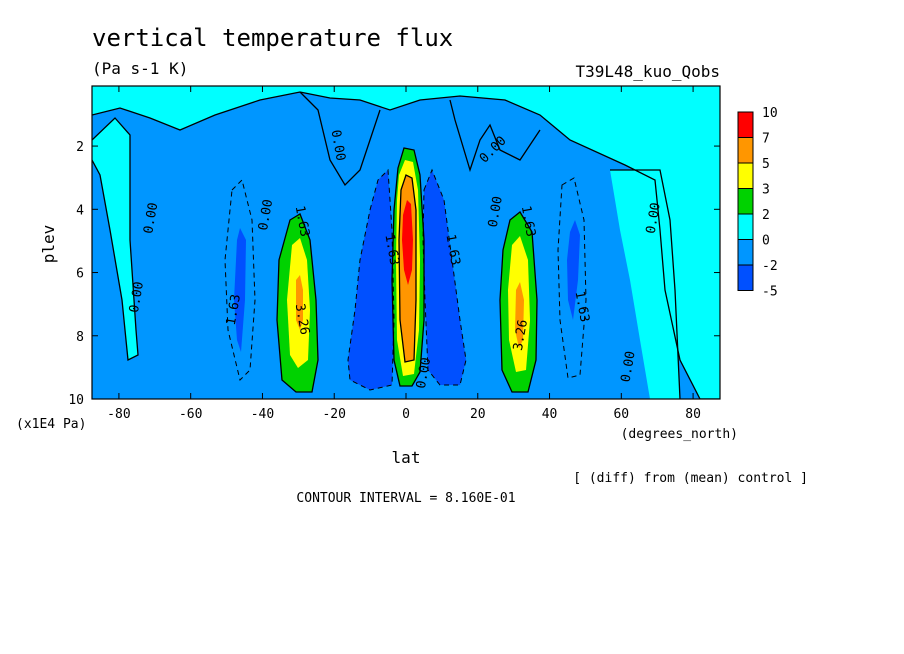 The height and width of the screenshot is (654, 904). What do you see at coordinates (80, 274) in the screenshot?
I see `y-tick-label: 6` at bounding box center [80, 274].